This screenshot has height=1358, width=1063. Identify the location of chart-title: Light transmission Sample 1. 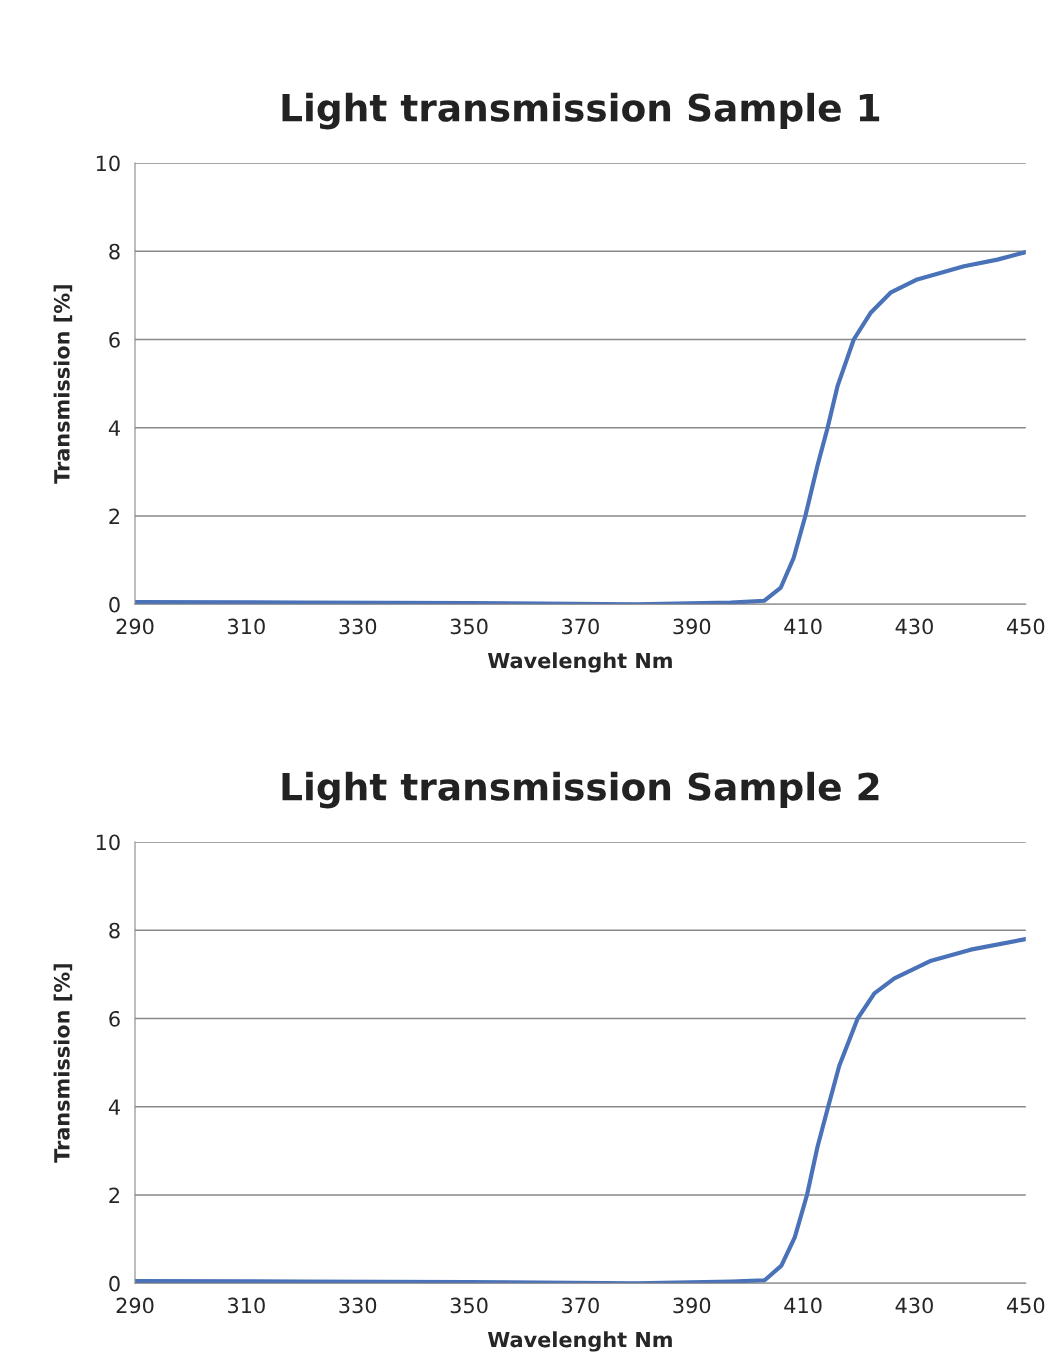
(581, 111).